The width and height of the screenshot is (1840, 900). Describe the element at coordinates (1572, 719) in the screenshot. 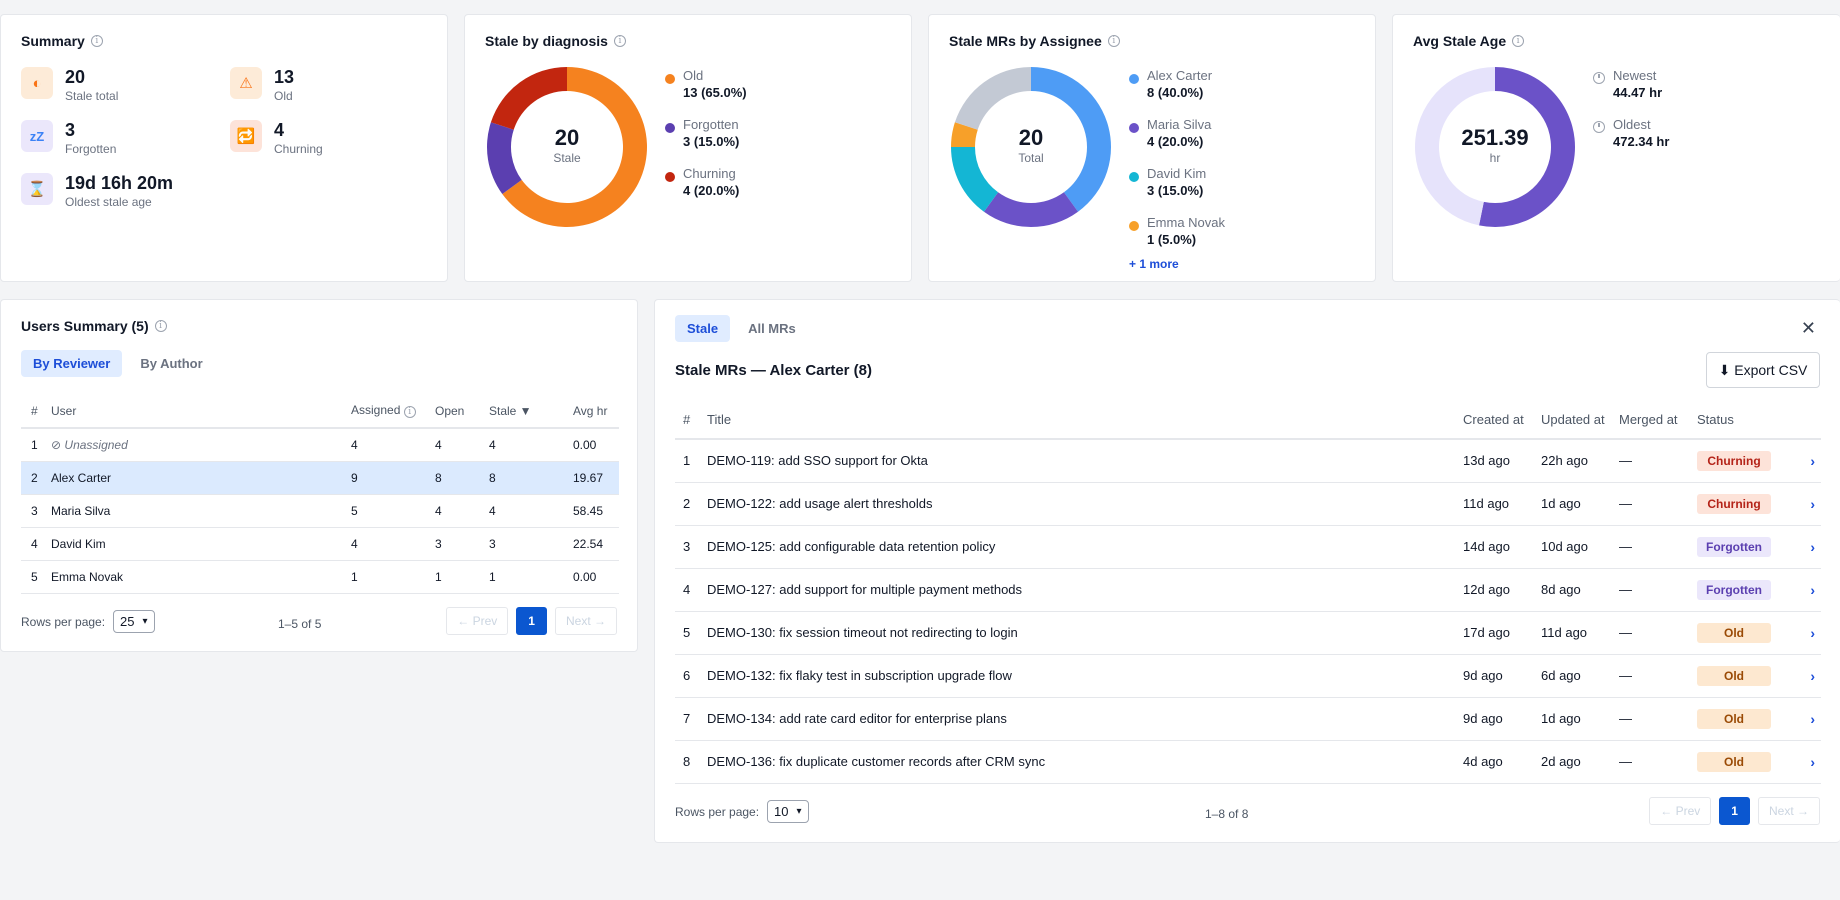

I see `cell-updated: 1d ago` at that location.